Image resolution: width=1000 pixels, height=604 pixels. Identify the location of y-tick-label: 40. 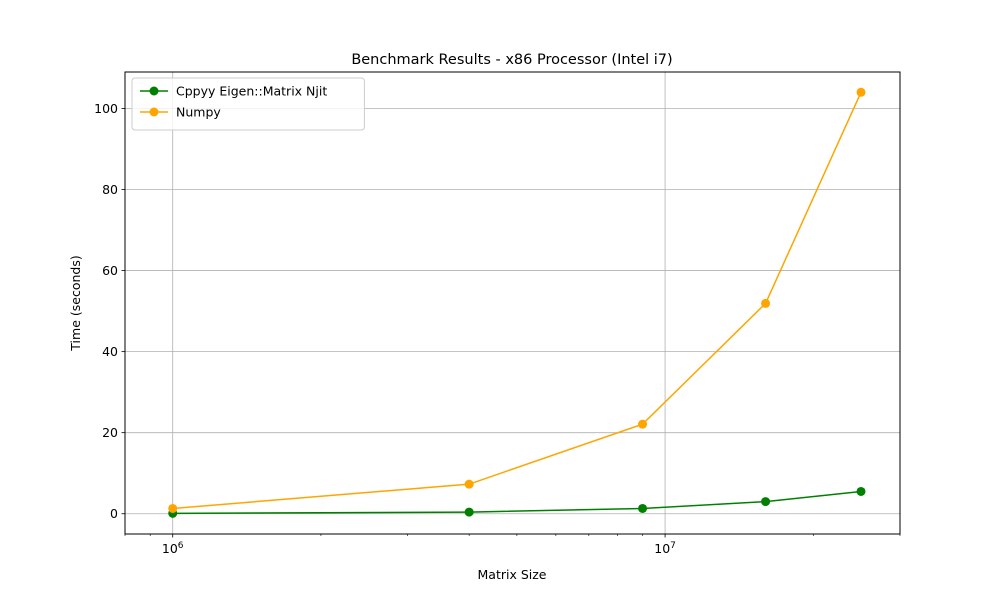
(110, 351).